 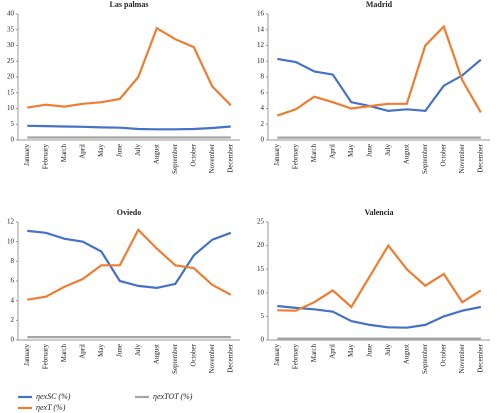 I want to click on y-tick-label: 35, so click(x=11, y=29).